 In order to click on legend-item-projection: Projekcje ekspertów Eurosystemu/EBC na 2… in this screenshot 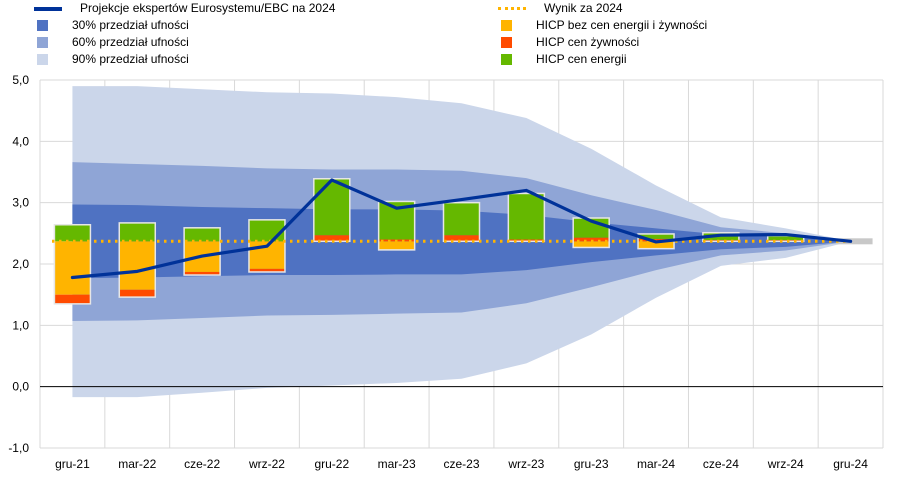, I will do `click(167, 8)`.